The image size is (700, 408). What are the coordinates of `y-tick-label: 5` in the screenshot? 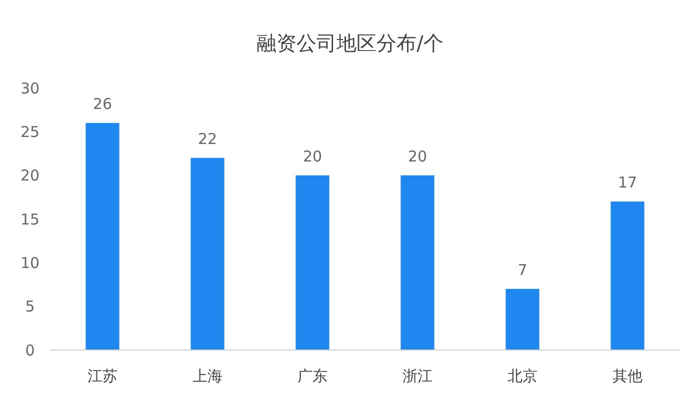 It's located at (30, 307).